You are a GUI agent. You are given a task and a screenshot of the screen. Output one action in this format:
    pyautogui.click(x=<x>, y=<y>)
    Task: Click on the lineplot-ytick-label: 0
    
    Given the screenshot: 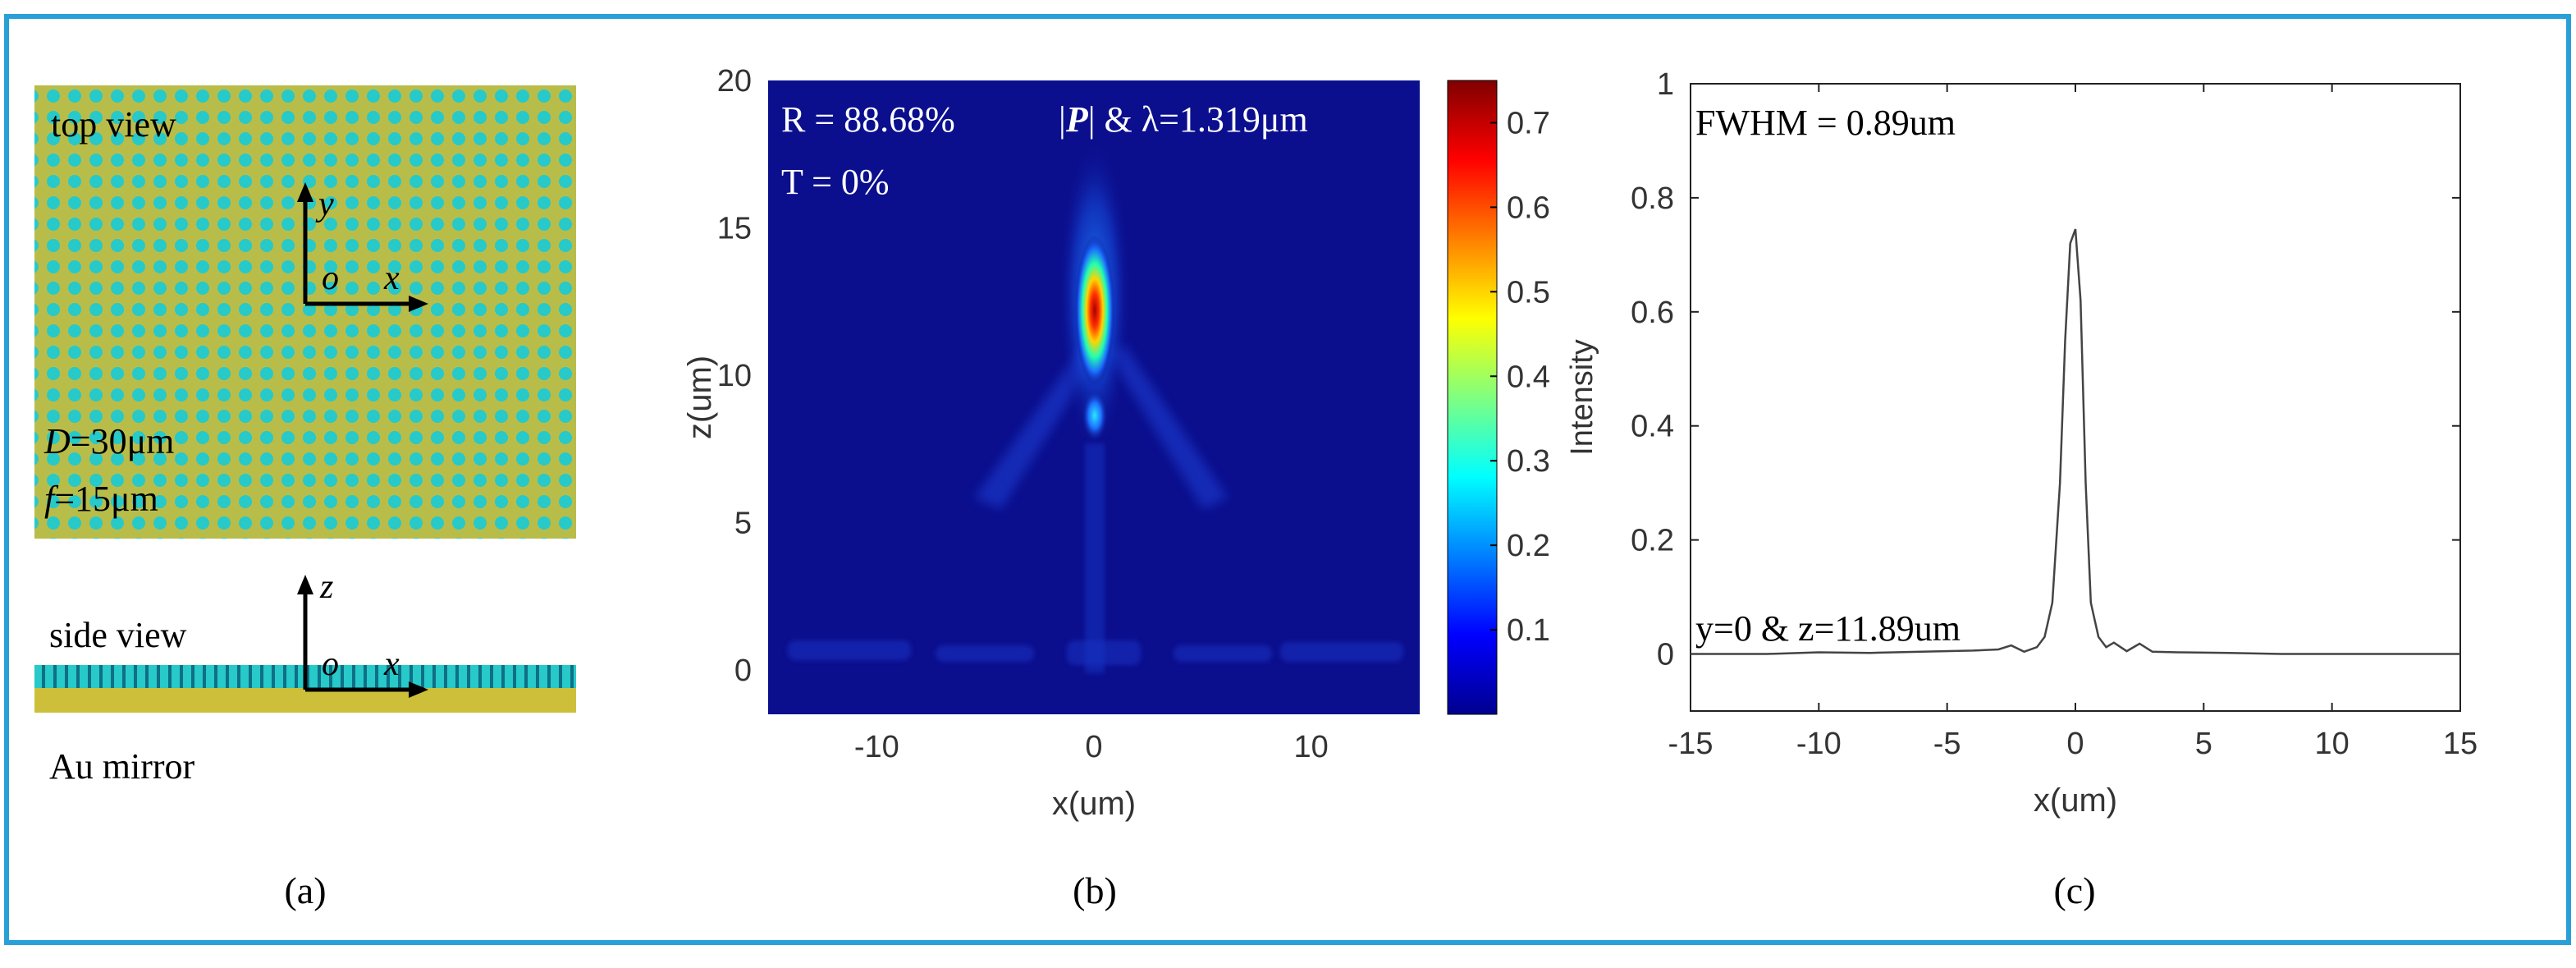 What is the action you would take?
    pyautogui.click(x=1665, y=655)
    